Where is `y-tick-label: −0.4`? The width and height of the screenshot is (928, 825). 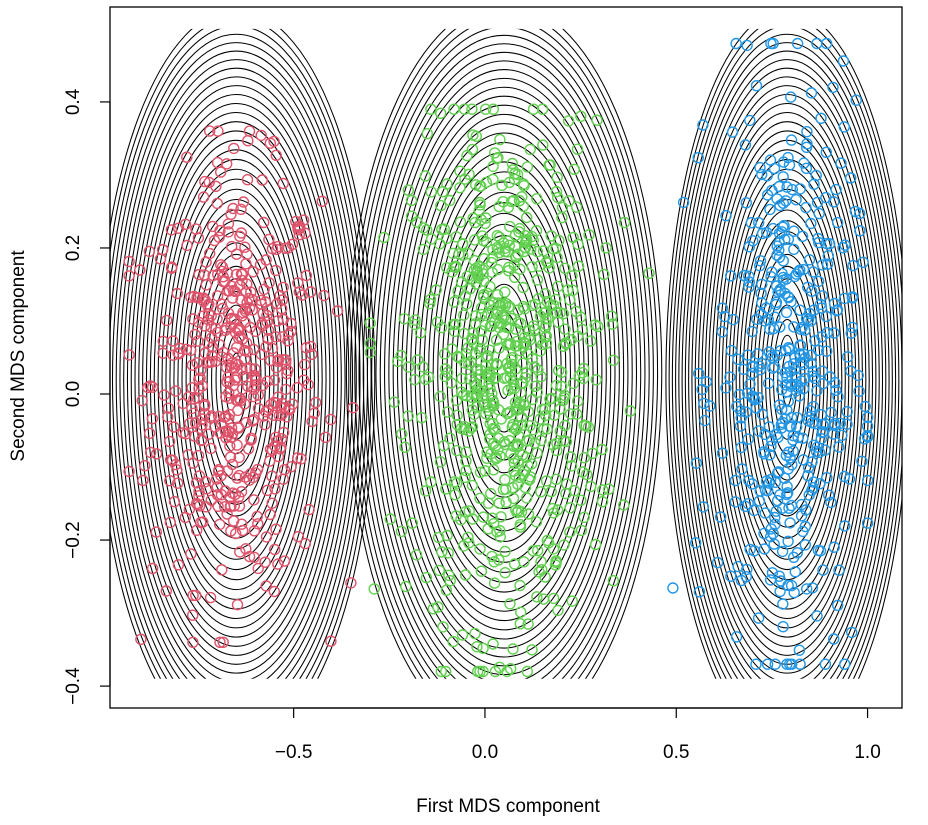 y-tick-label: −0.4 is located at coordinates (73, 686).